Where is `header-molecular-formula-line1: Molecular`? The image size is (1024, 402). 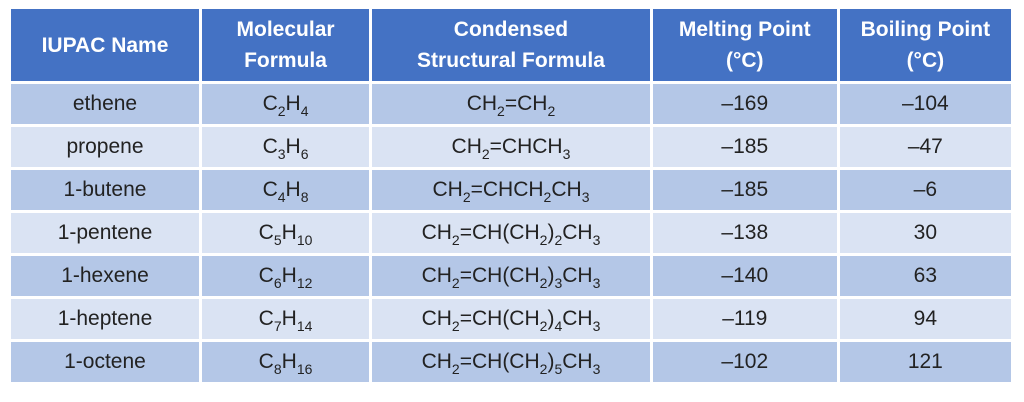 header-molecular-formula-line1: Molecular is located at coordinates (285, 29).